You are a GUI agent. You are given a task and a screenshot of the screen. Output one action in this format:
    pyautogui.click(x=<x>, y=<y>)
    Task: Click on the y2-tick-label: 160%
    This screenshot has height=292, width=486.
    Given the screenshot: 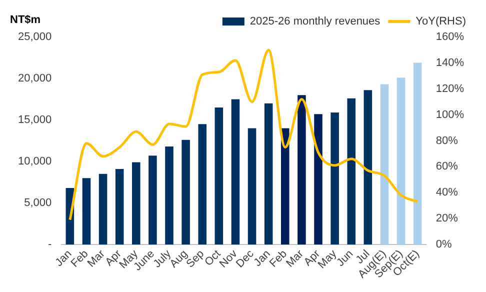 What is the action you would take?
    pyautogui.click(x=450, y=37)
    